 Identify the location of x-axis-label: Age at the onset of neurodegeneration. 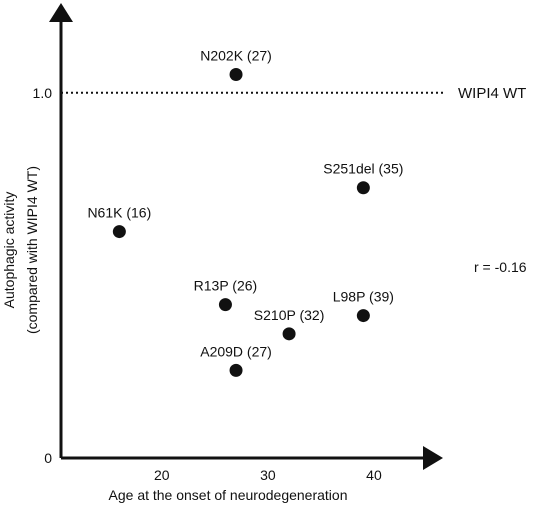
(228, 495).